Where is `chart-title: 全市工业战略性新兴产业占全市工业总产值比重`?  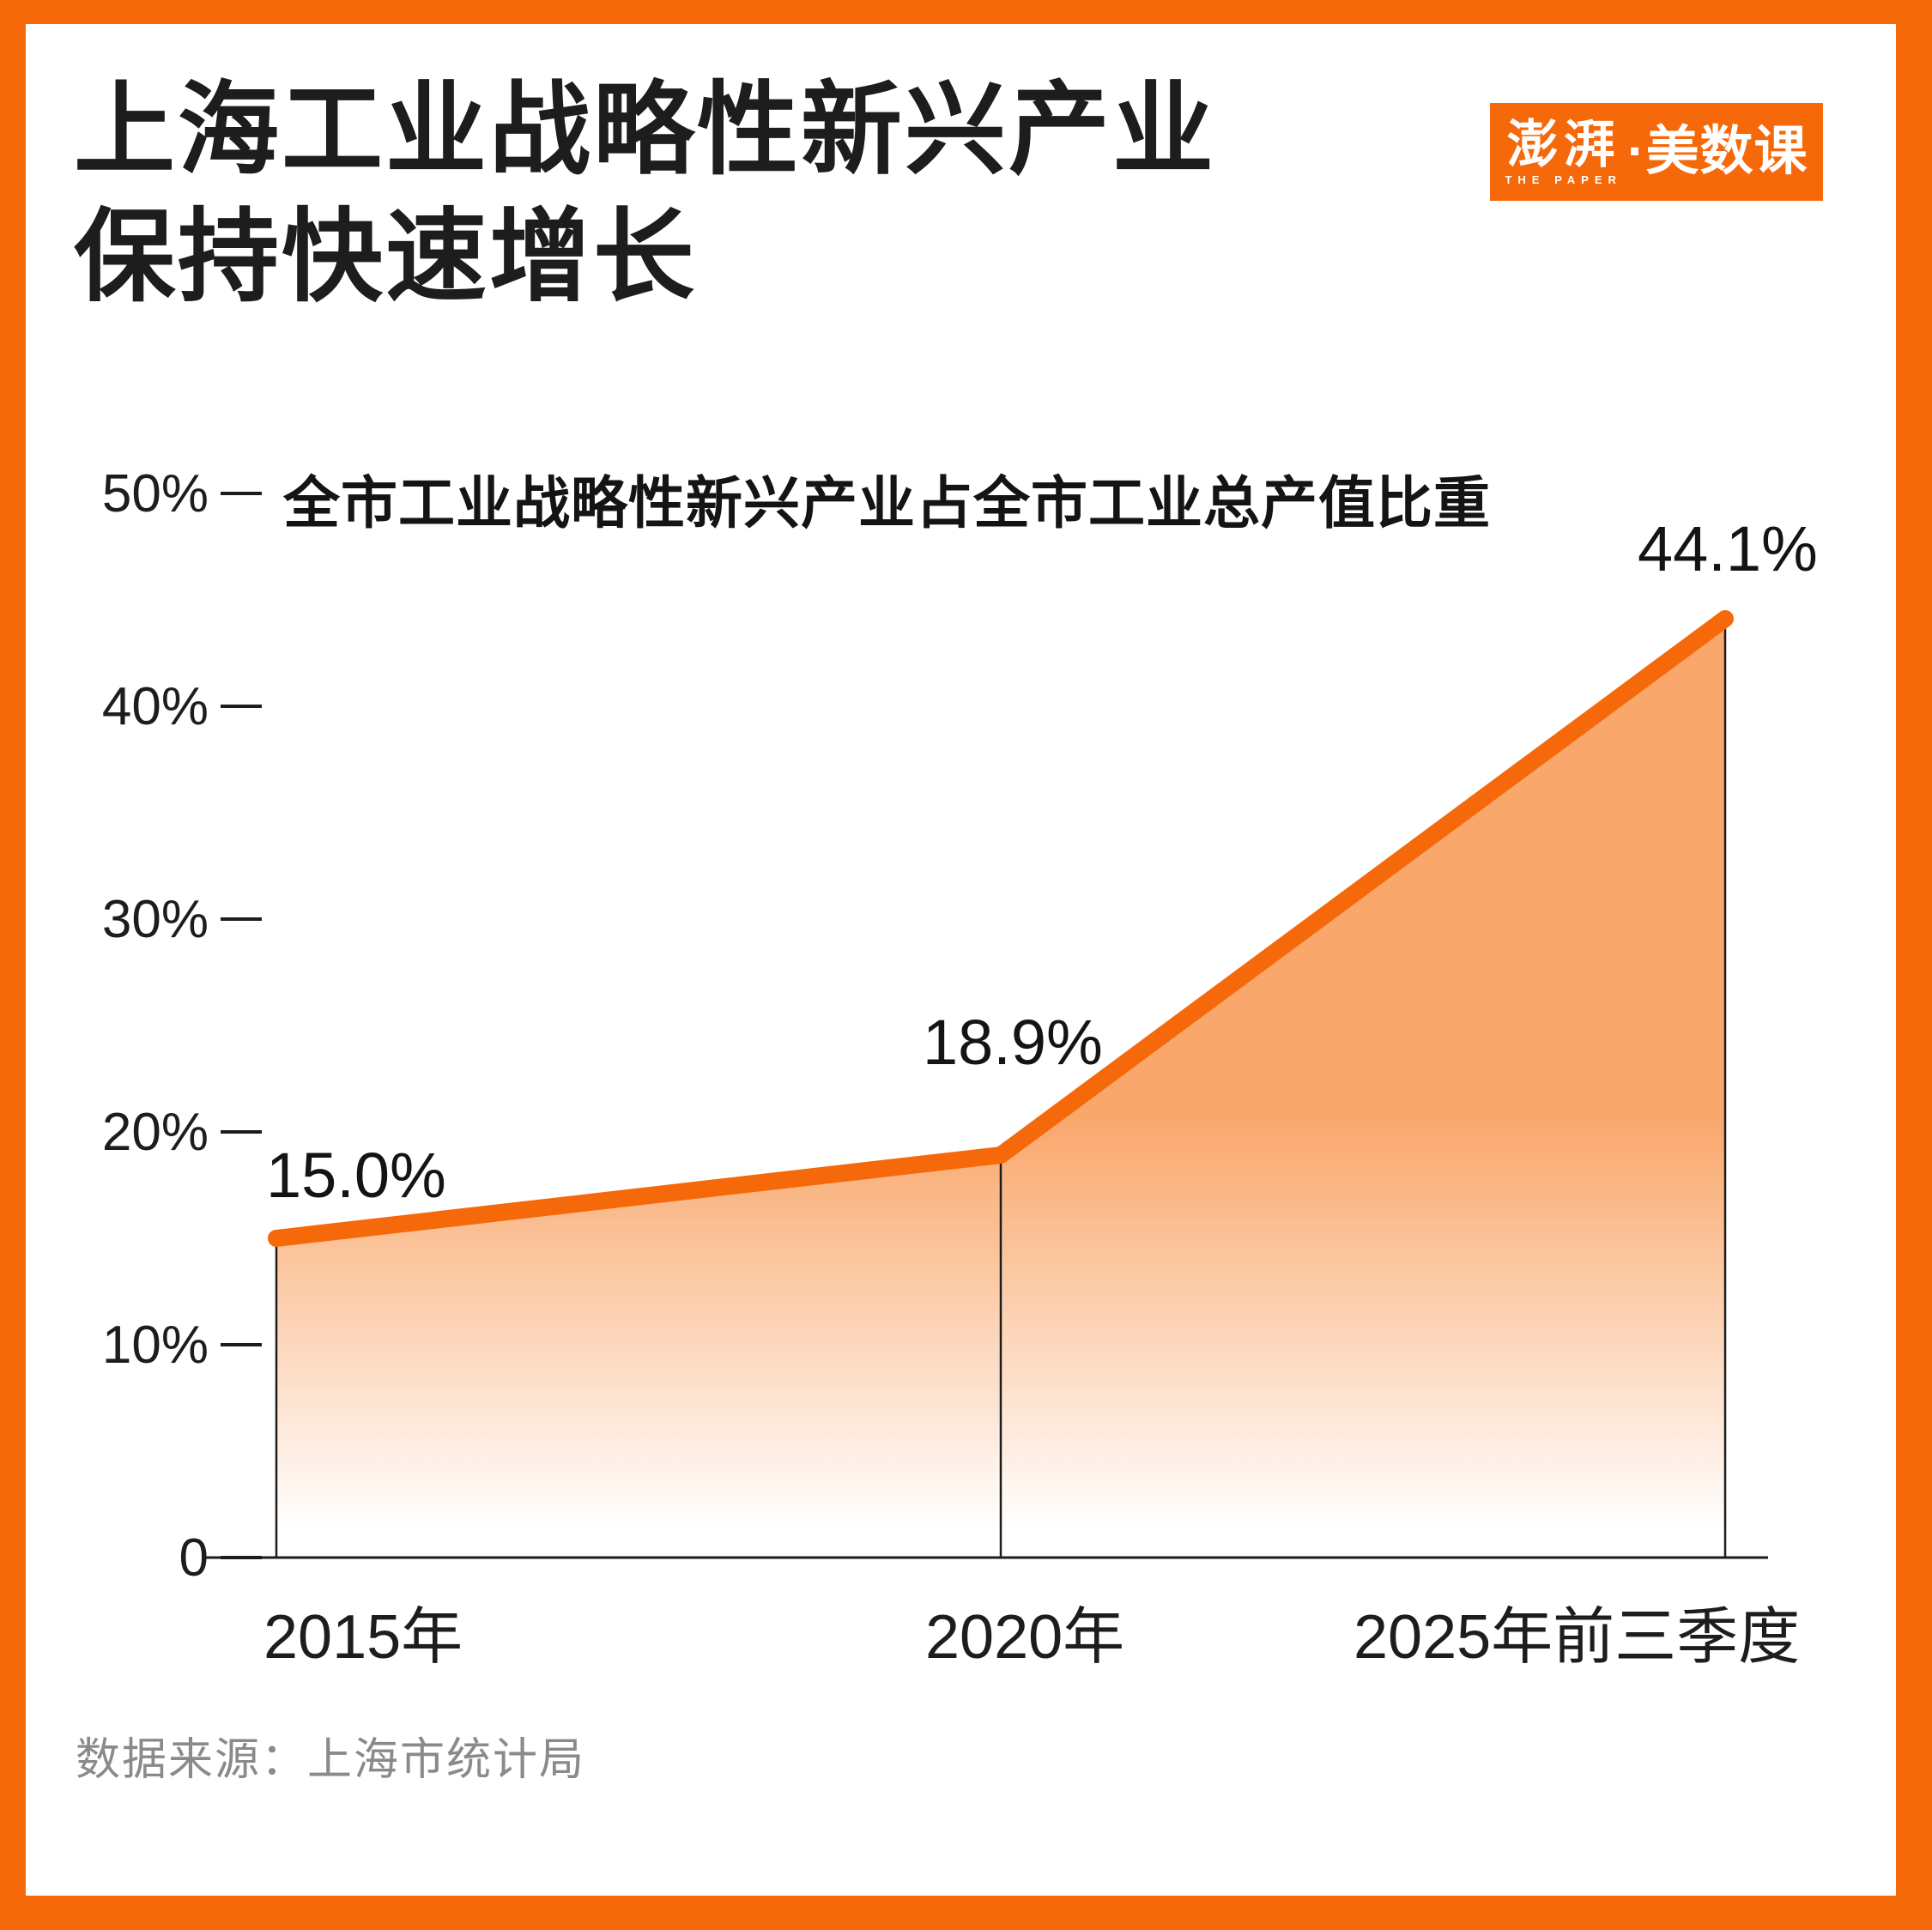 chart-title: 全市工业战略性新兴产业占全市工业总产值比重 is located at coordinates (887, 503).